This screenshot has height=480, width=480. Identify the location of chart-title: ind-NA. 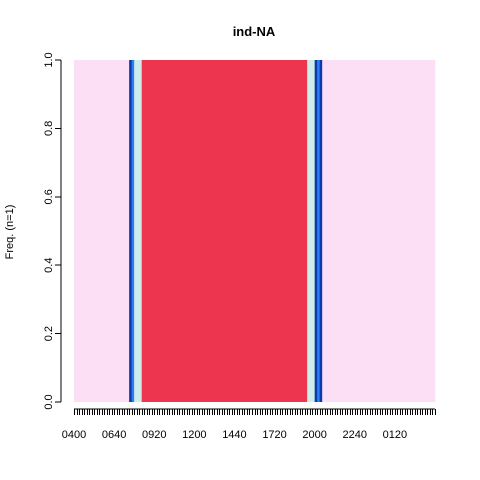
(254, 31).